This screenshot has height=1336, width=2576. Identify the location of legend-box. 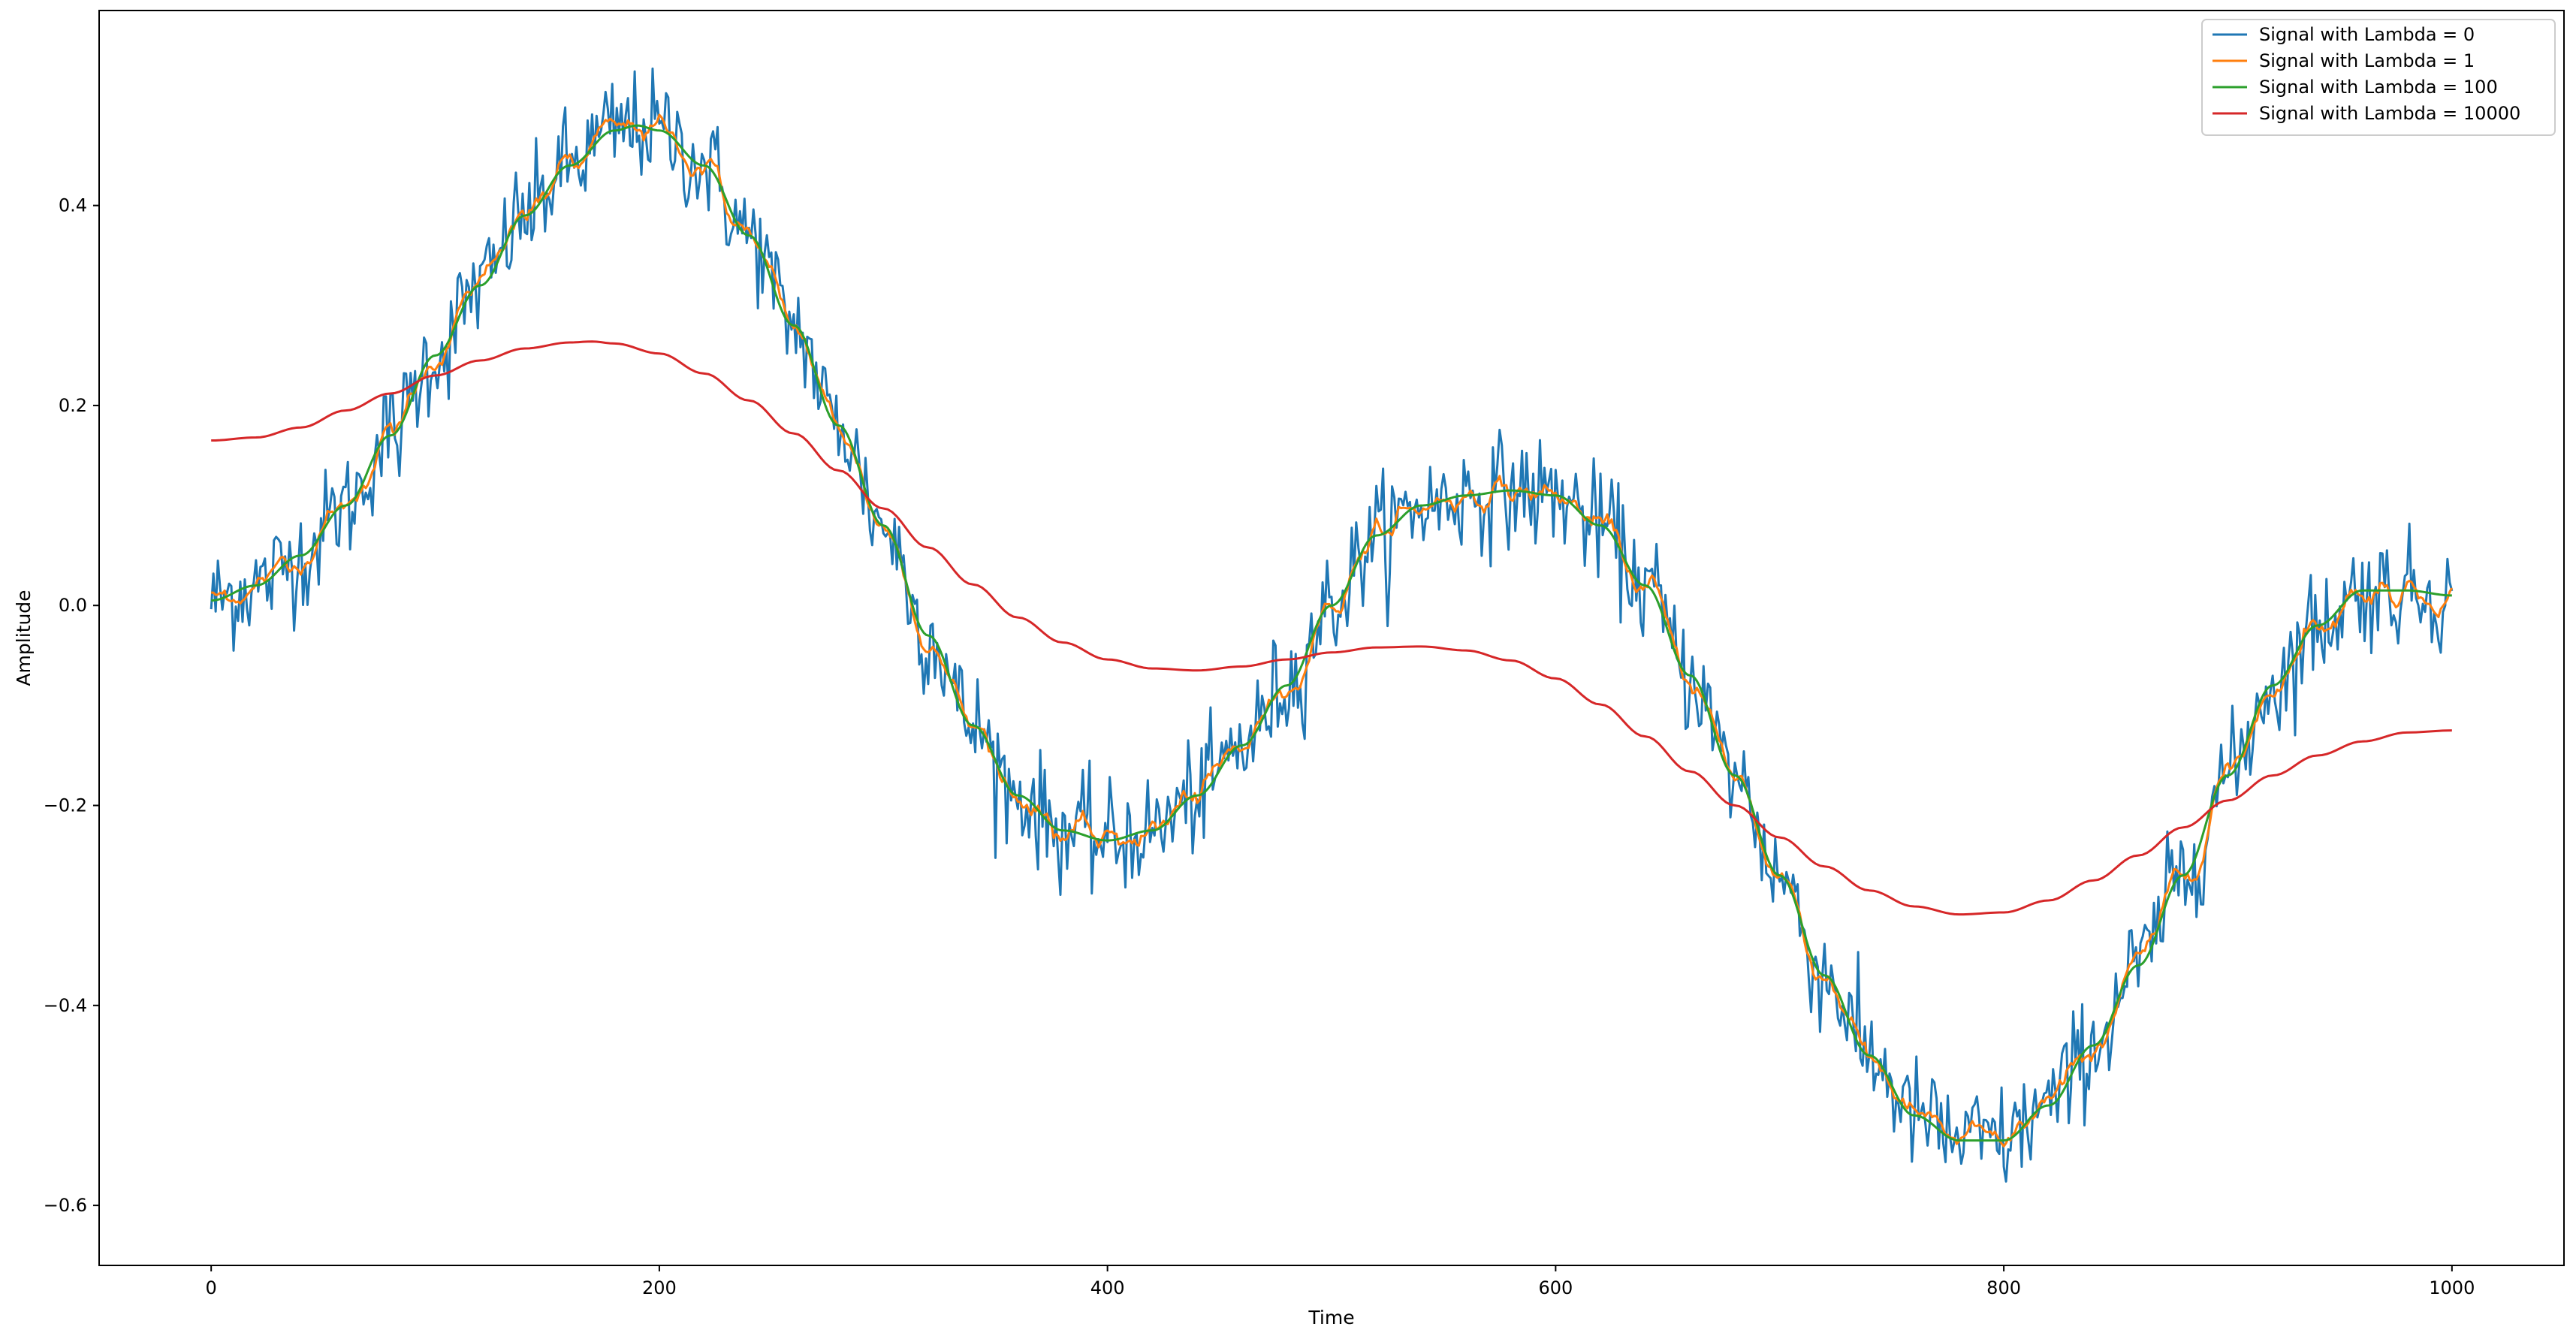
(2378, 77).